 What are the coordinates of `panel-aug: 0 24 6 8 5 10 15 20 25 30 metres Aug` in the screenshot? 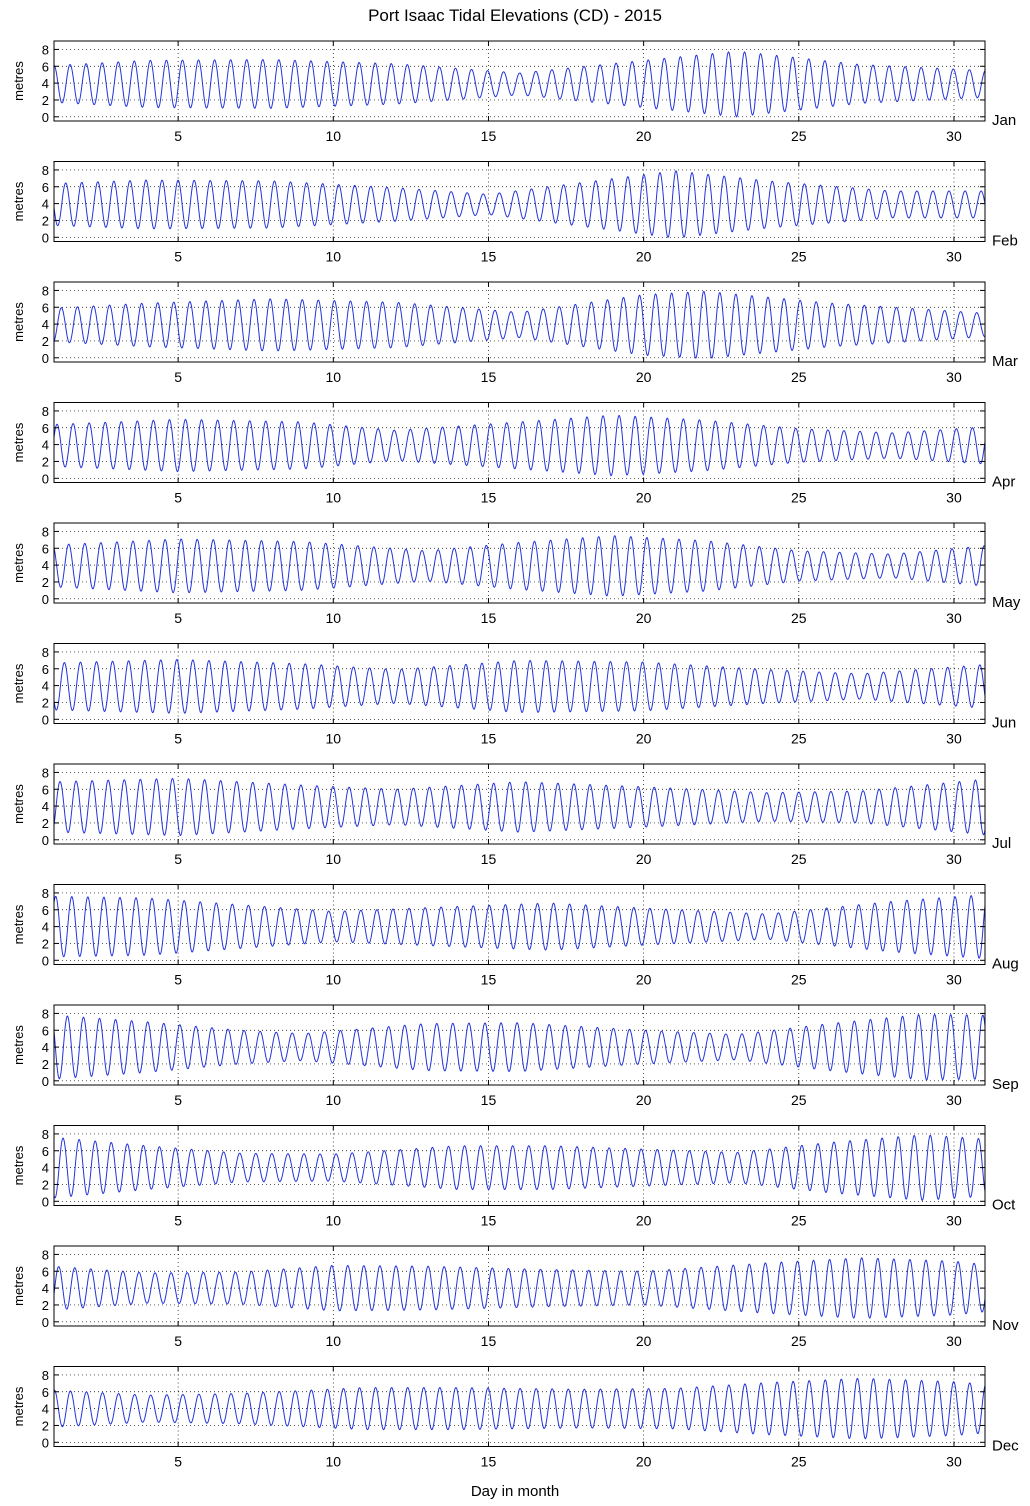 It's located at (515, 936).